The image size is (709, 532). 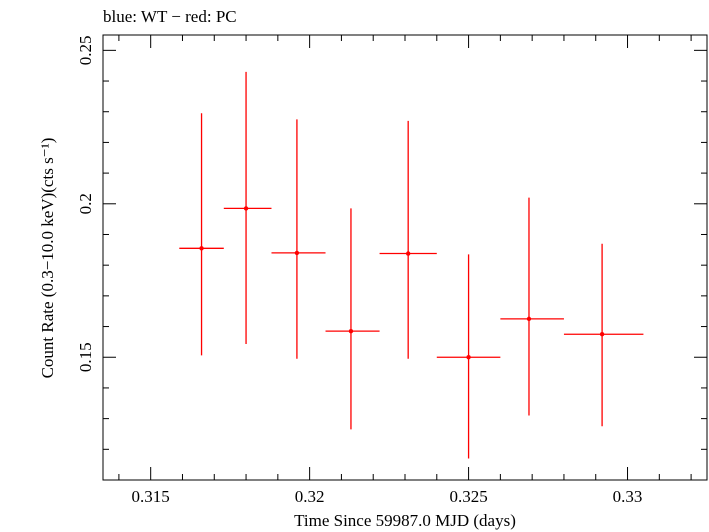 What do you see at coordinates (628, 496) in the screenshot?
I see `x-tick-label: 0.33` at bounding box center [628, 496].